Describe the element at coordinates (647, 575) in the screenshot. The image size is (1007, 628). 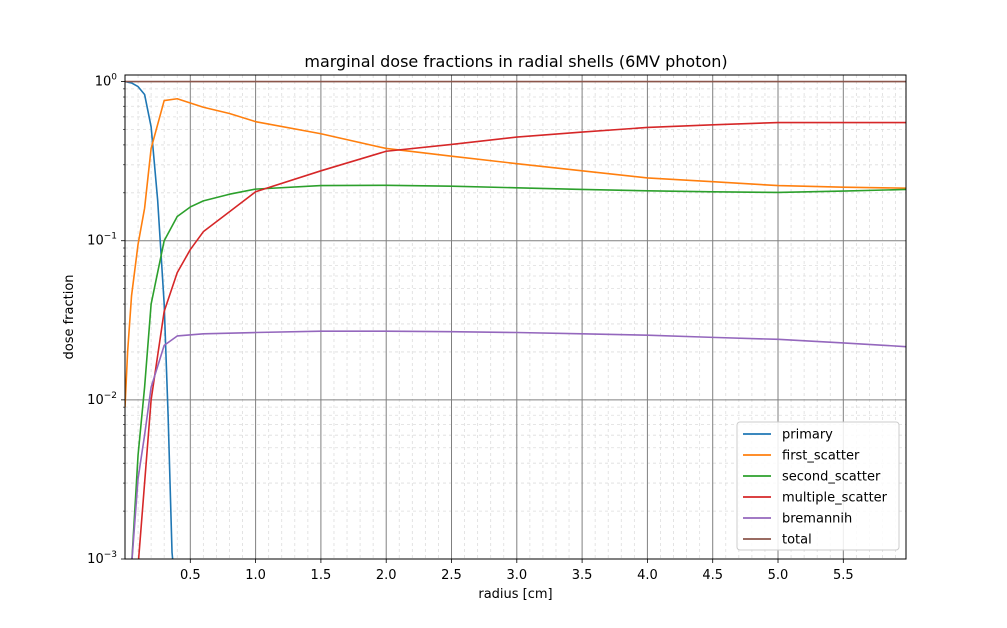
I see `x-tick-label: 4.0` at that location.